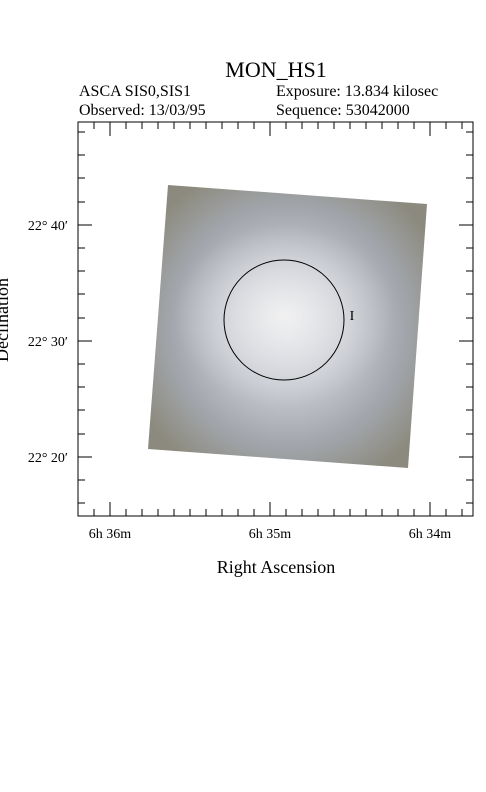 The image size is (486, 792). Describe the element at coordinates (343, 110) in the screenshot. I see `sequence: Sequence: 53042000` at that location.